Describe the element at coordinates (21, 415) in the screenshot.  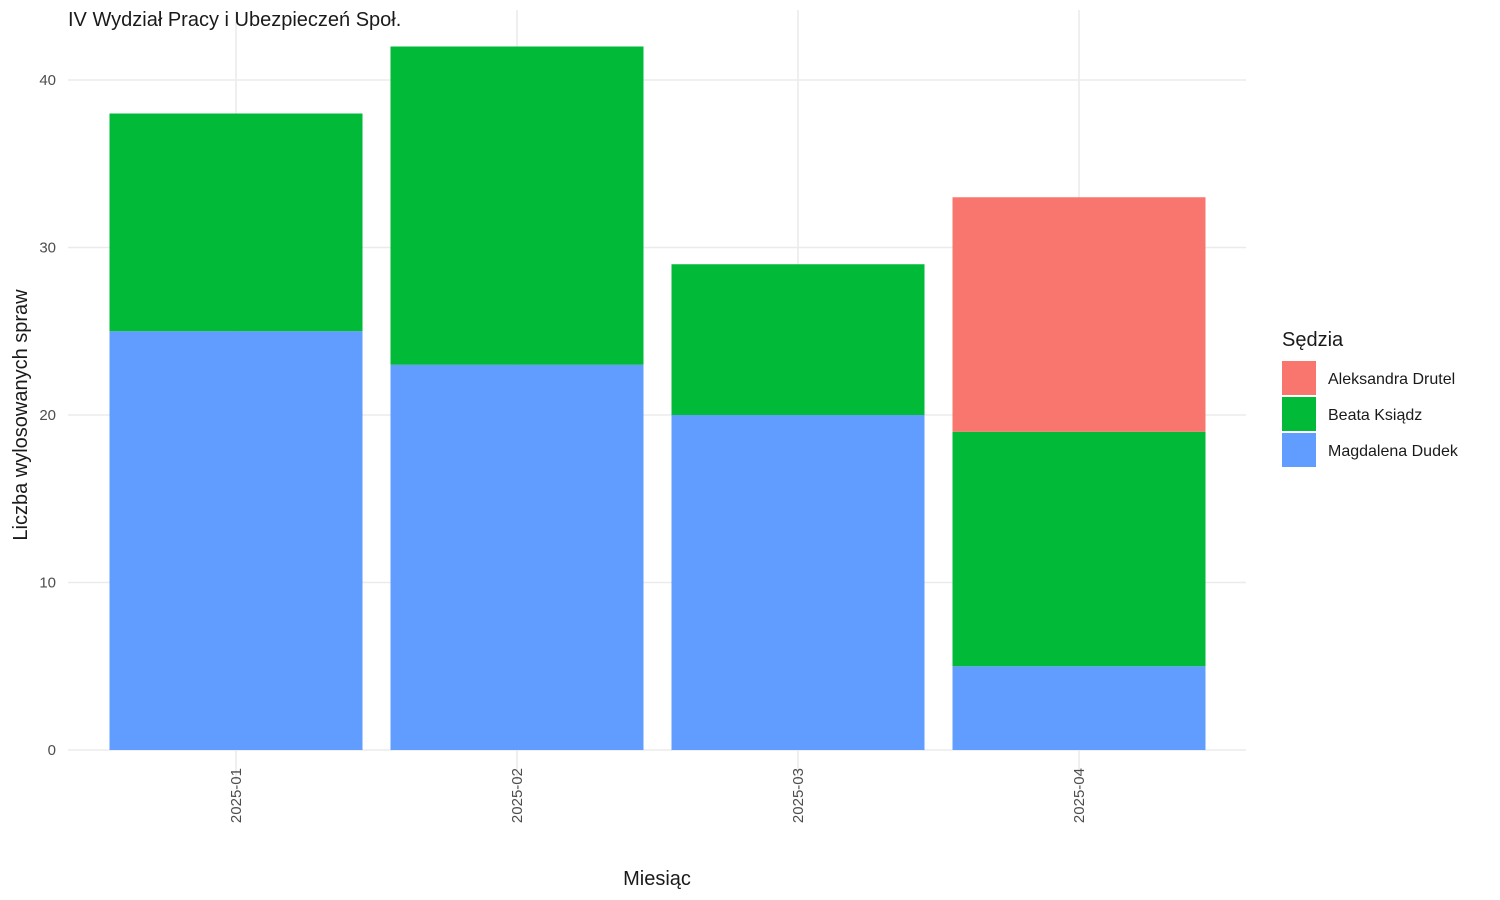
I see `y-axis-title: Liczba wylosowanych spraw` at that location.